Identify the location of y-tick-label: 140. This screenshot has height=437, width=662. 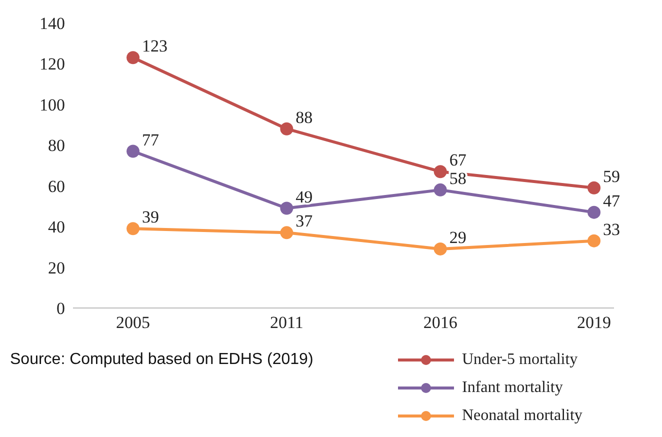
(52, 24).